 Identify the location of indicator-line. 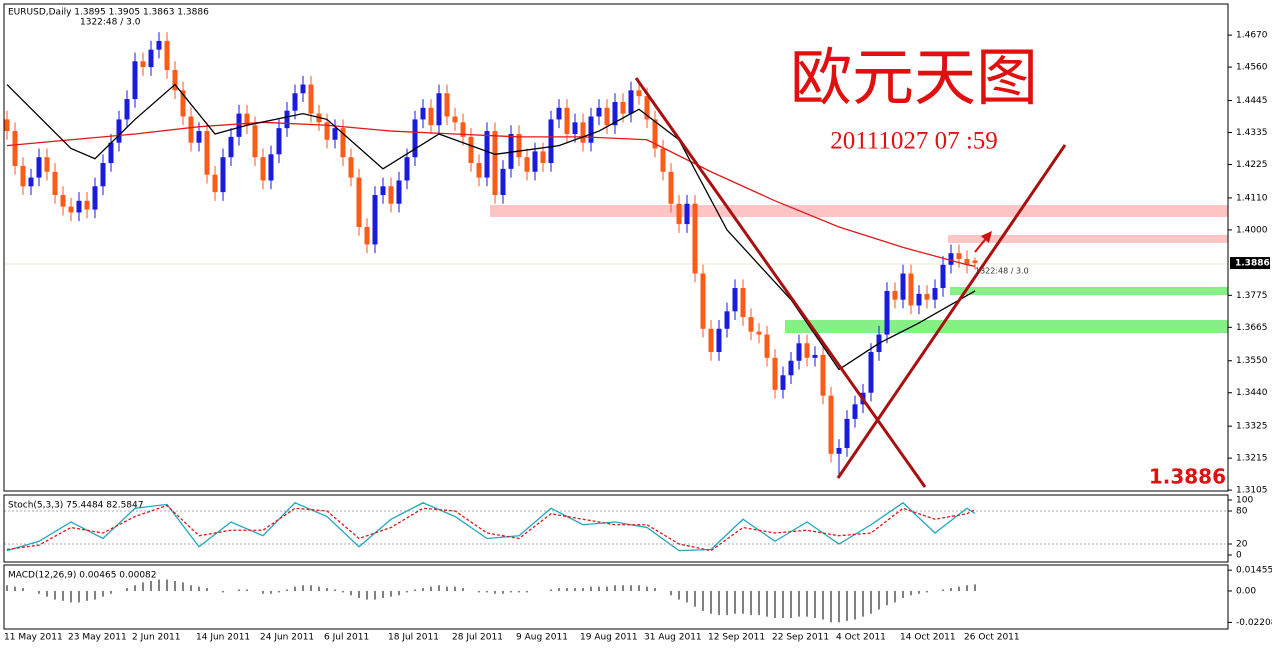
(491, 526).